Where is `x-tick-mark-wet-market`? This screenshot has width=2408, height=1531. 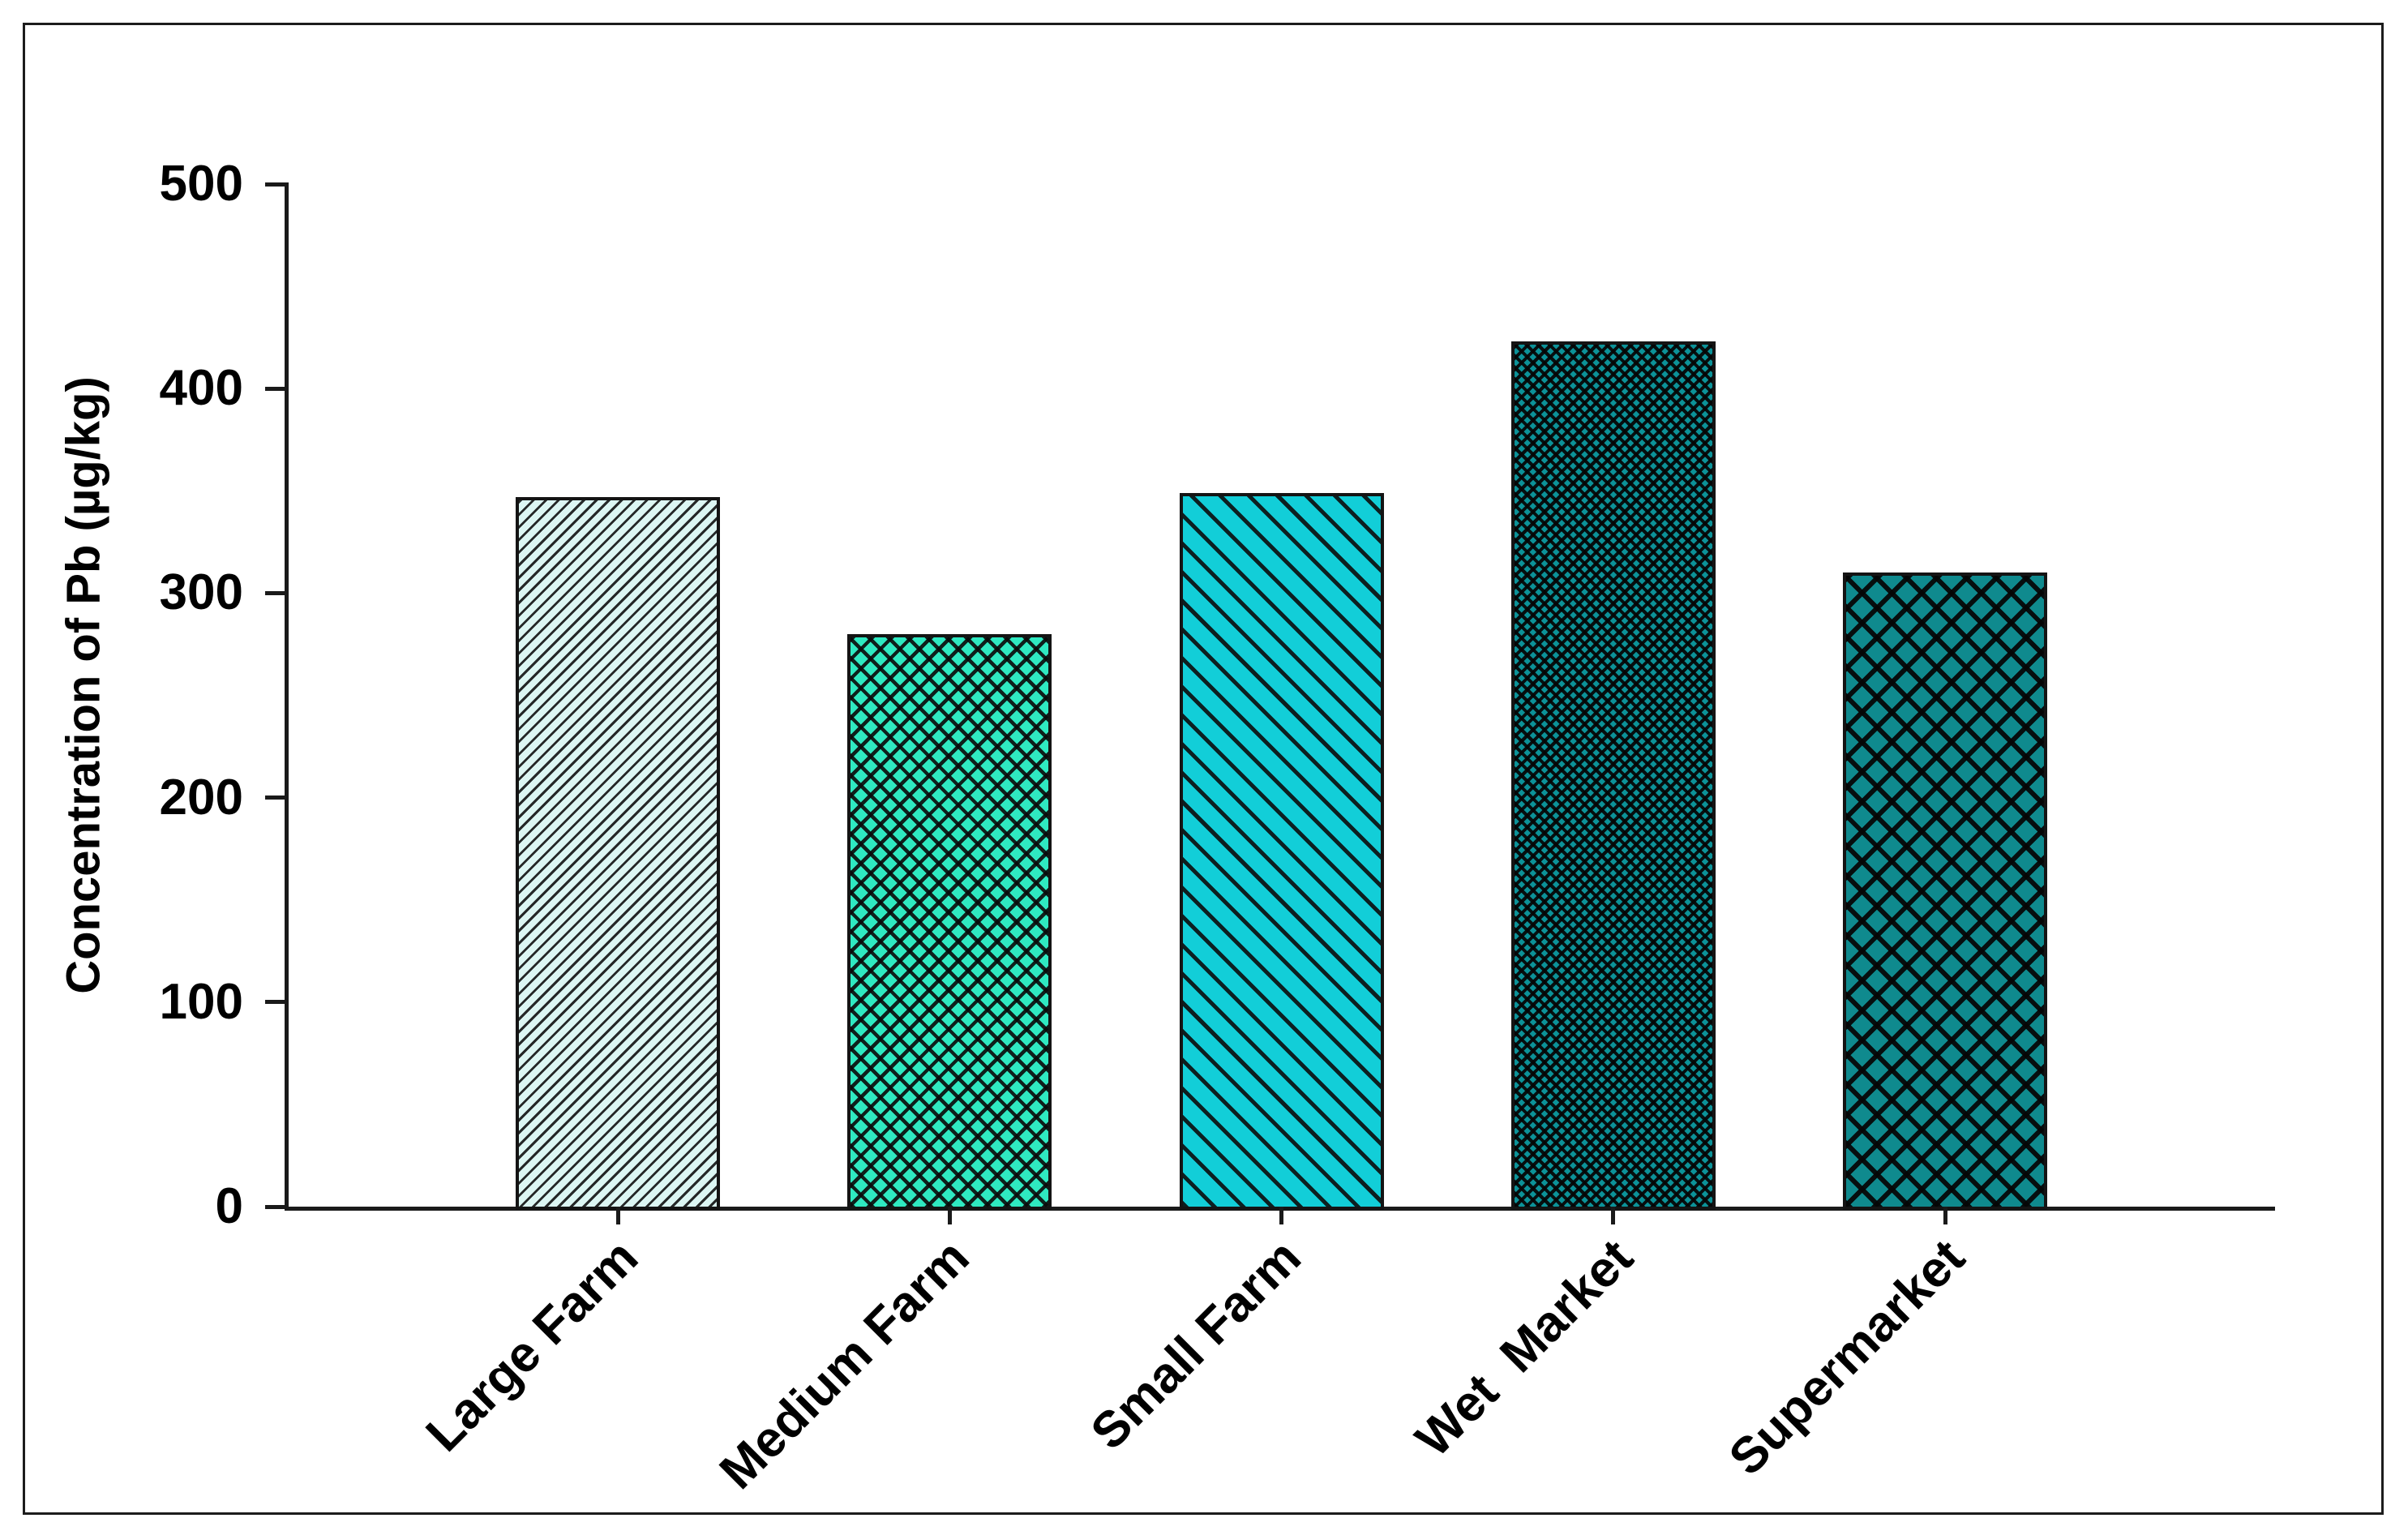 x-tick-mark-wet-market is located at coordinates (1614, 1215).